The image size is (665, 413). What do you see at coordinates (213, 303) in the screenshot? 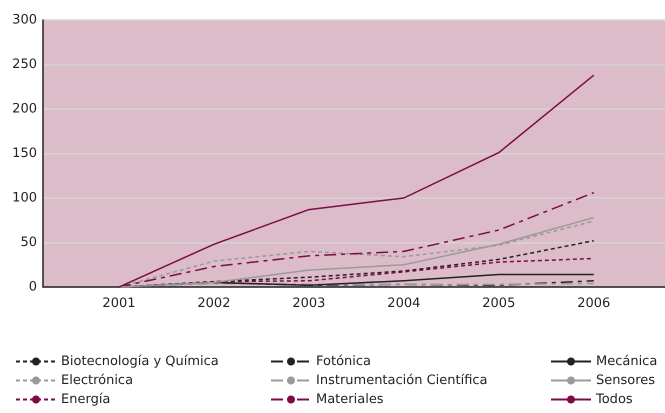
I see `x-tick-label: 2002` at bounding box center [213, 303].